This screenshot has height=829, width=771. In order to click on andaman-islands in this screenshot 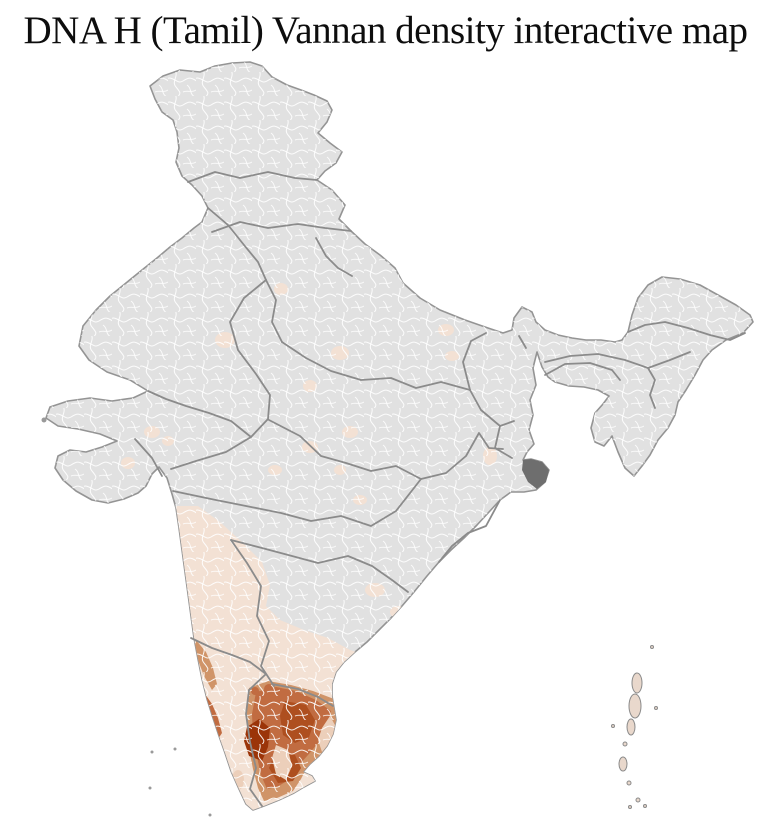, I will do `click(634, 727)`.